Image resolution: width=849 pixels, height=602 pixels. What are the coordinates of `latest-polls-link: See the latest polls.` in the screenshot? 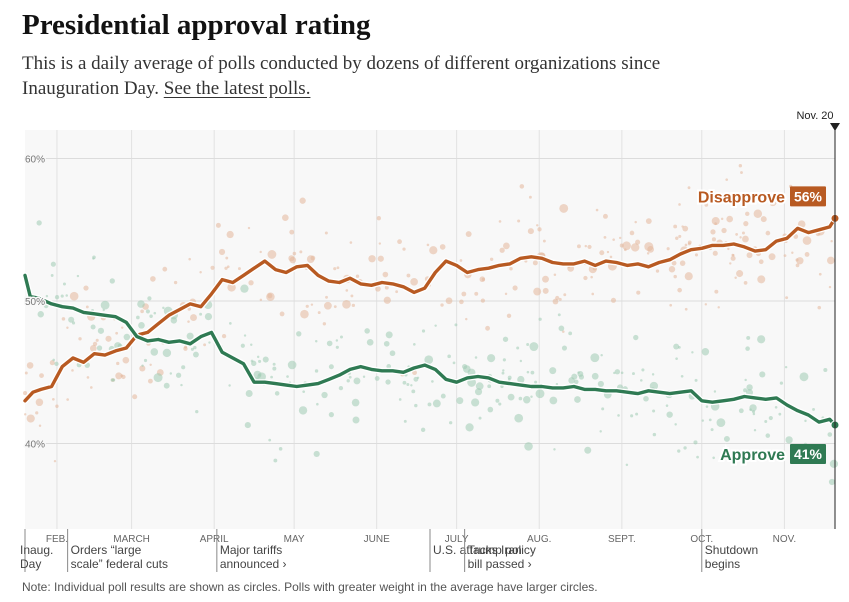 It's located at (237, 88).